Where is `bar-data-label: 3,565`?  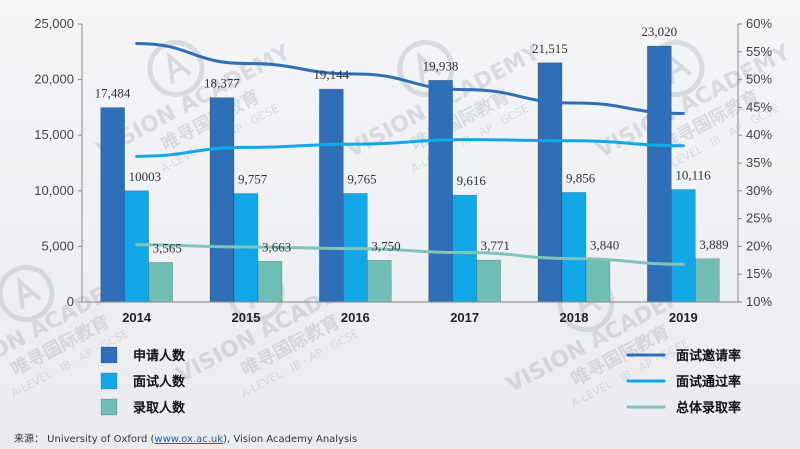
bar-data-label: 3,565 is located at coordinates (167, 247).